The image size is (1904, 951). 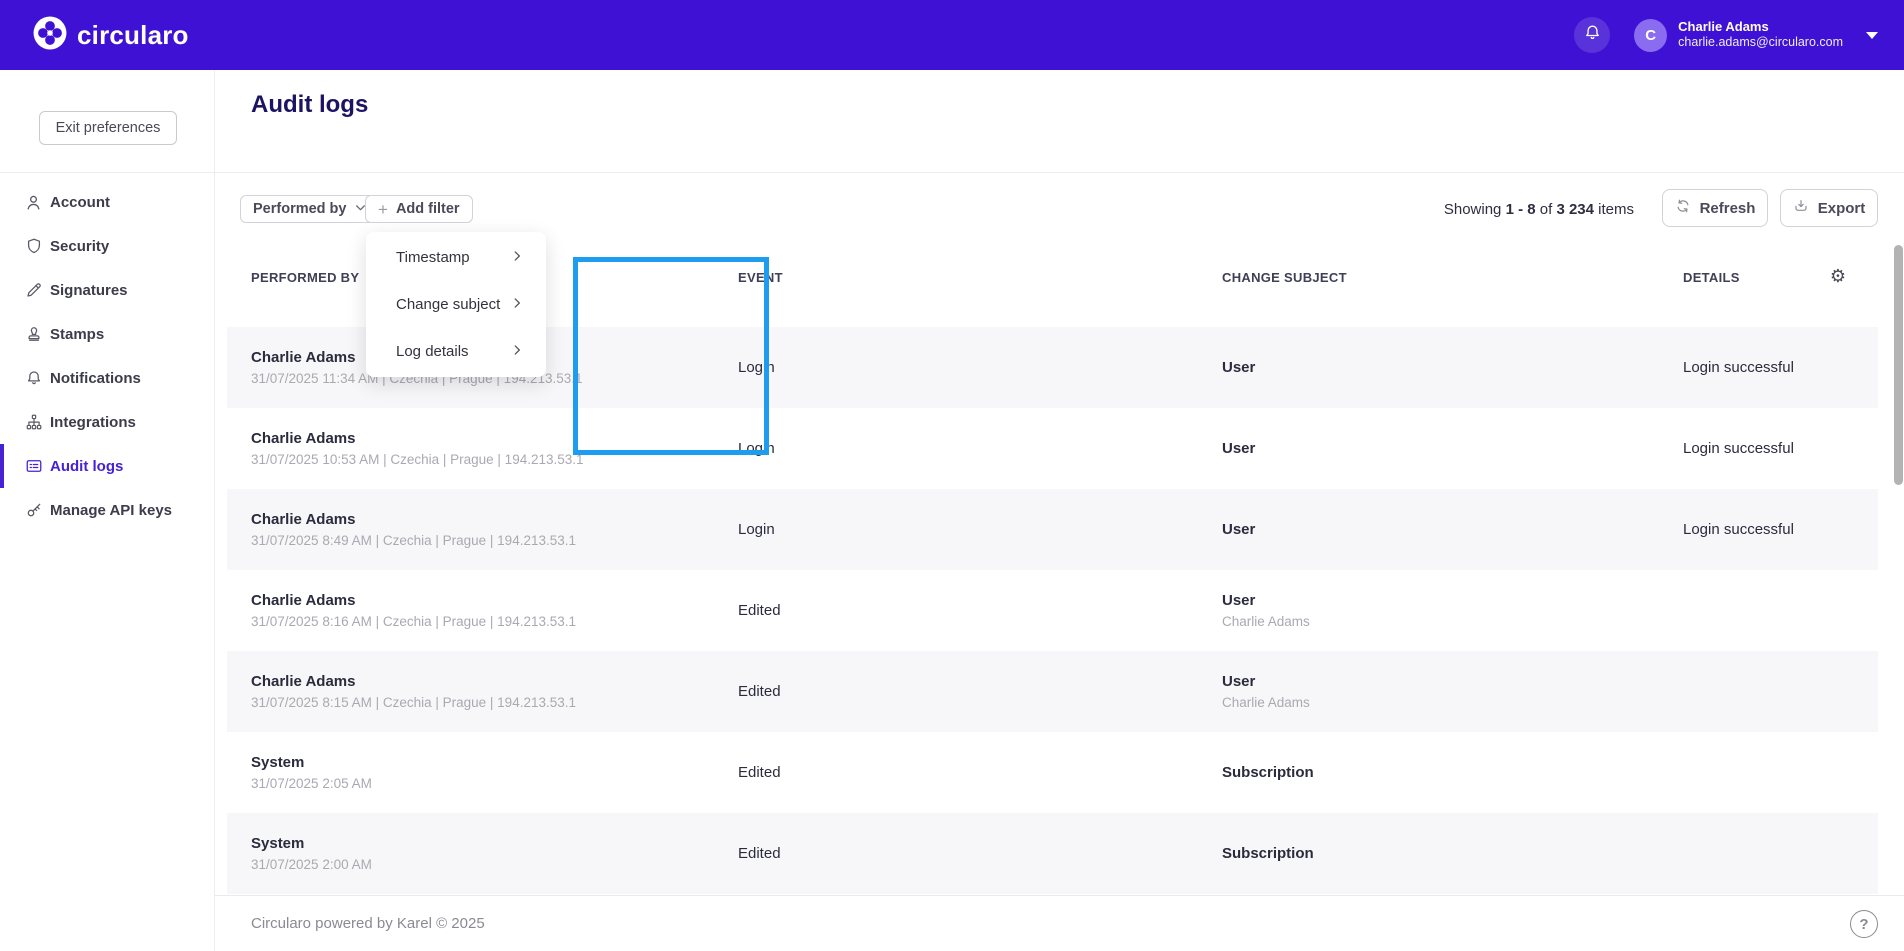 I want to click on brand-logo: circularo, so click(x=111, y=35).